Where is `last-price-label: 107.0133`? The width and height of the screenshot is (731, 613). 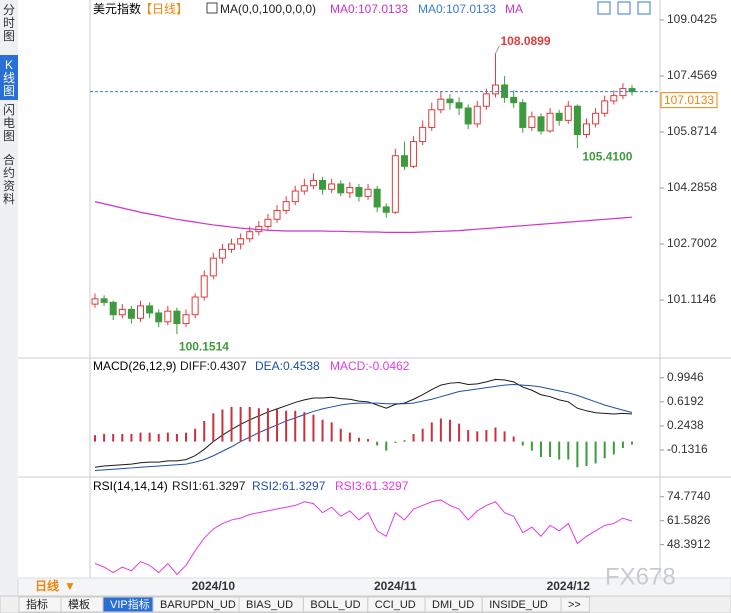 last-price-label: 107.0133 is located at coordinates (689, 100).